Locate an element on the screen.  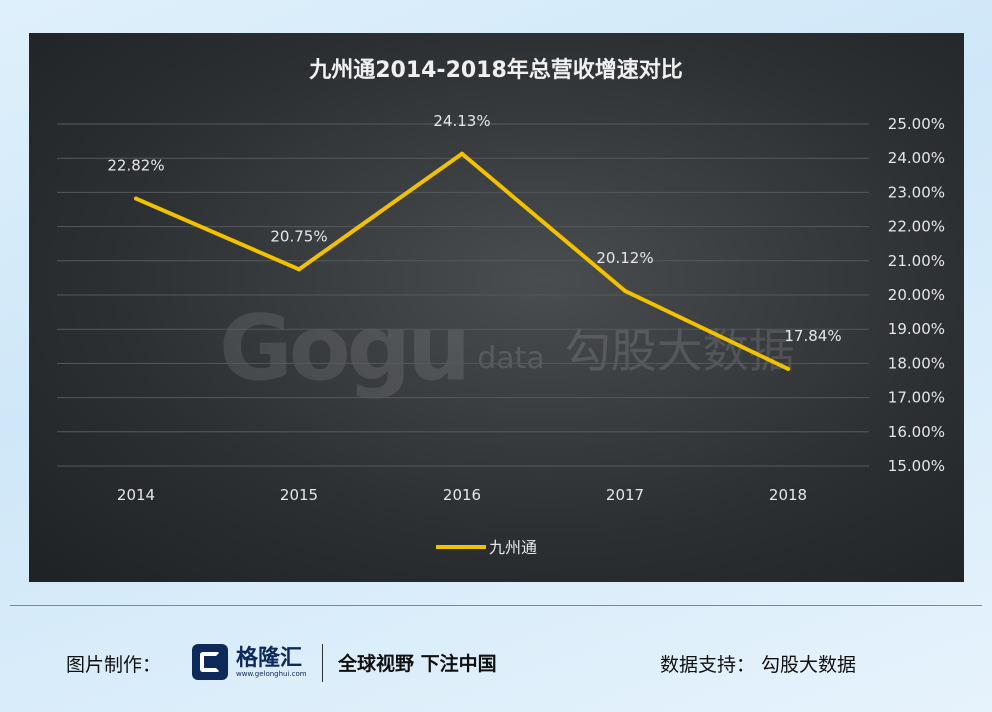
y-tick-label: 21.00% is located at coordinates (916, 261).